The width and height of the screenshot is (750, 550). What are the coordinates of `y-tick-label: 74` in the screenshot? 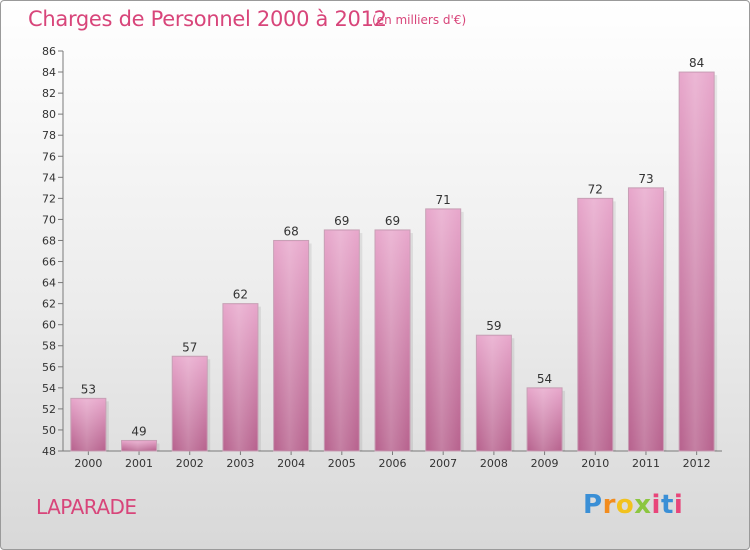 It's located at (49, 177).